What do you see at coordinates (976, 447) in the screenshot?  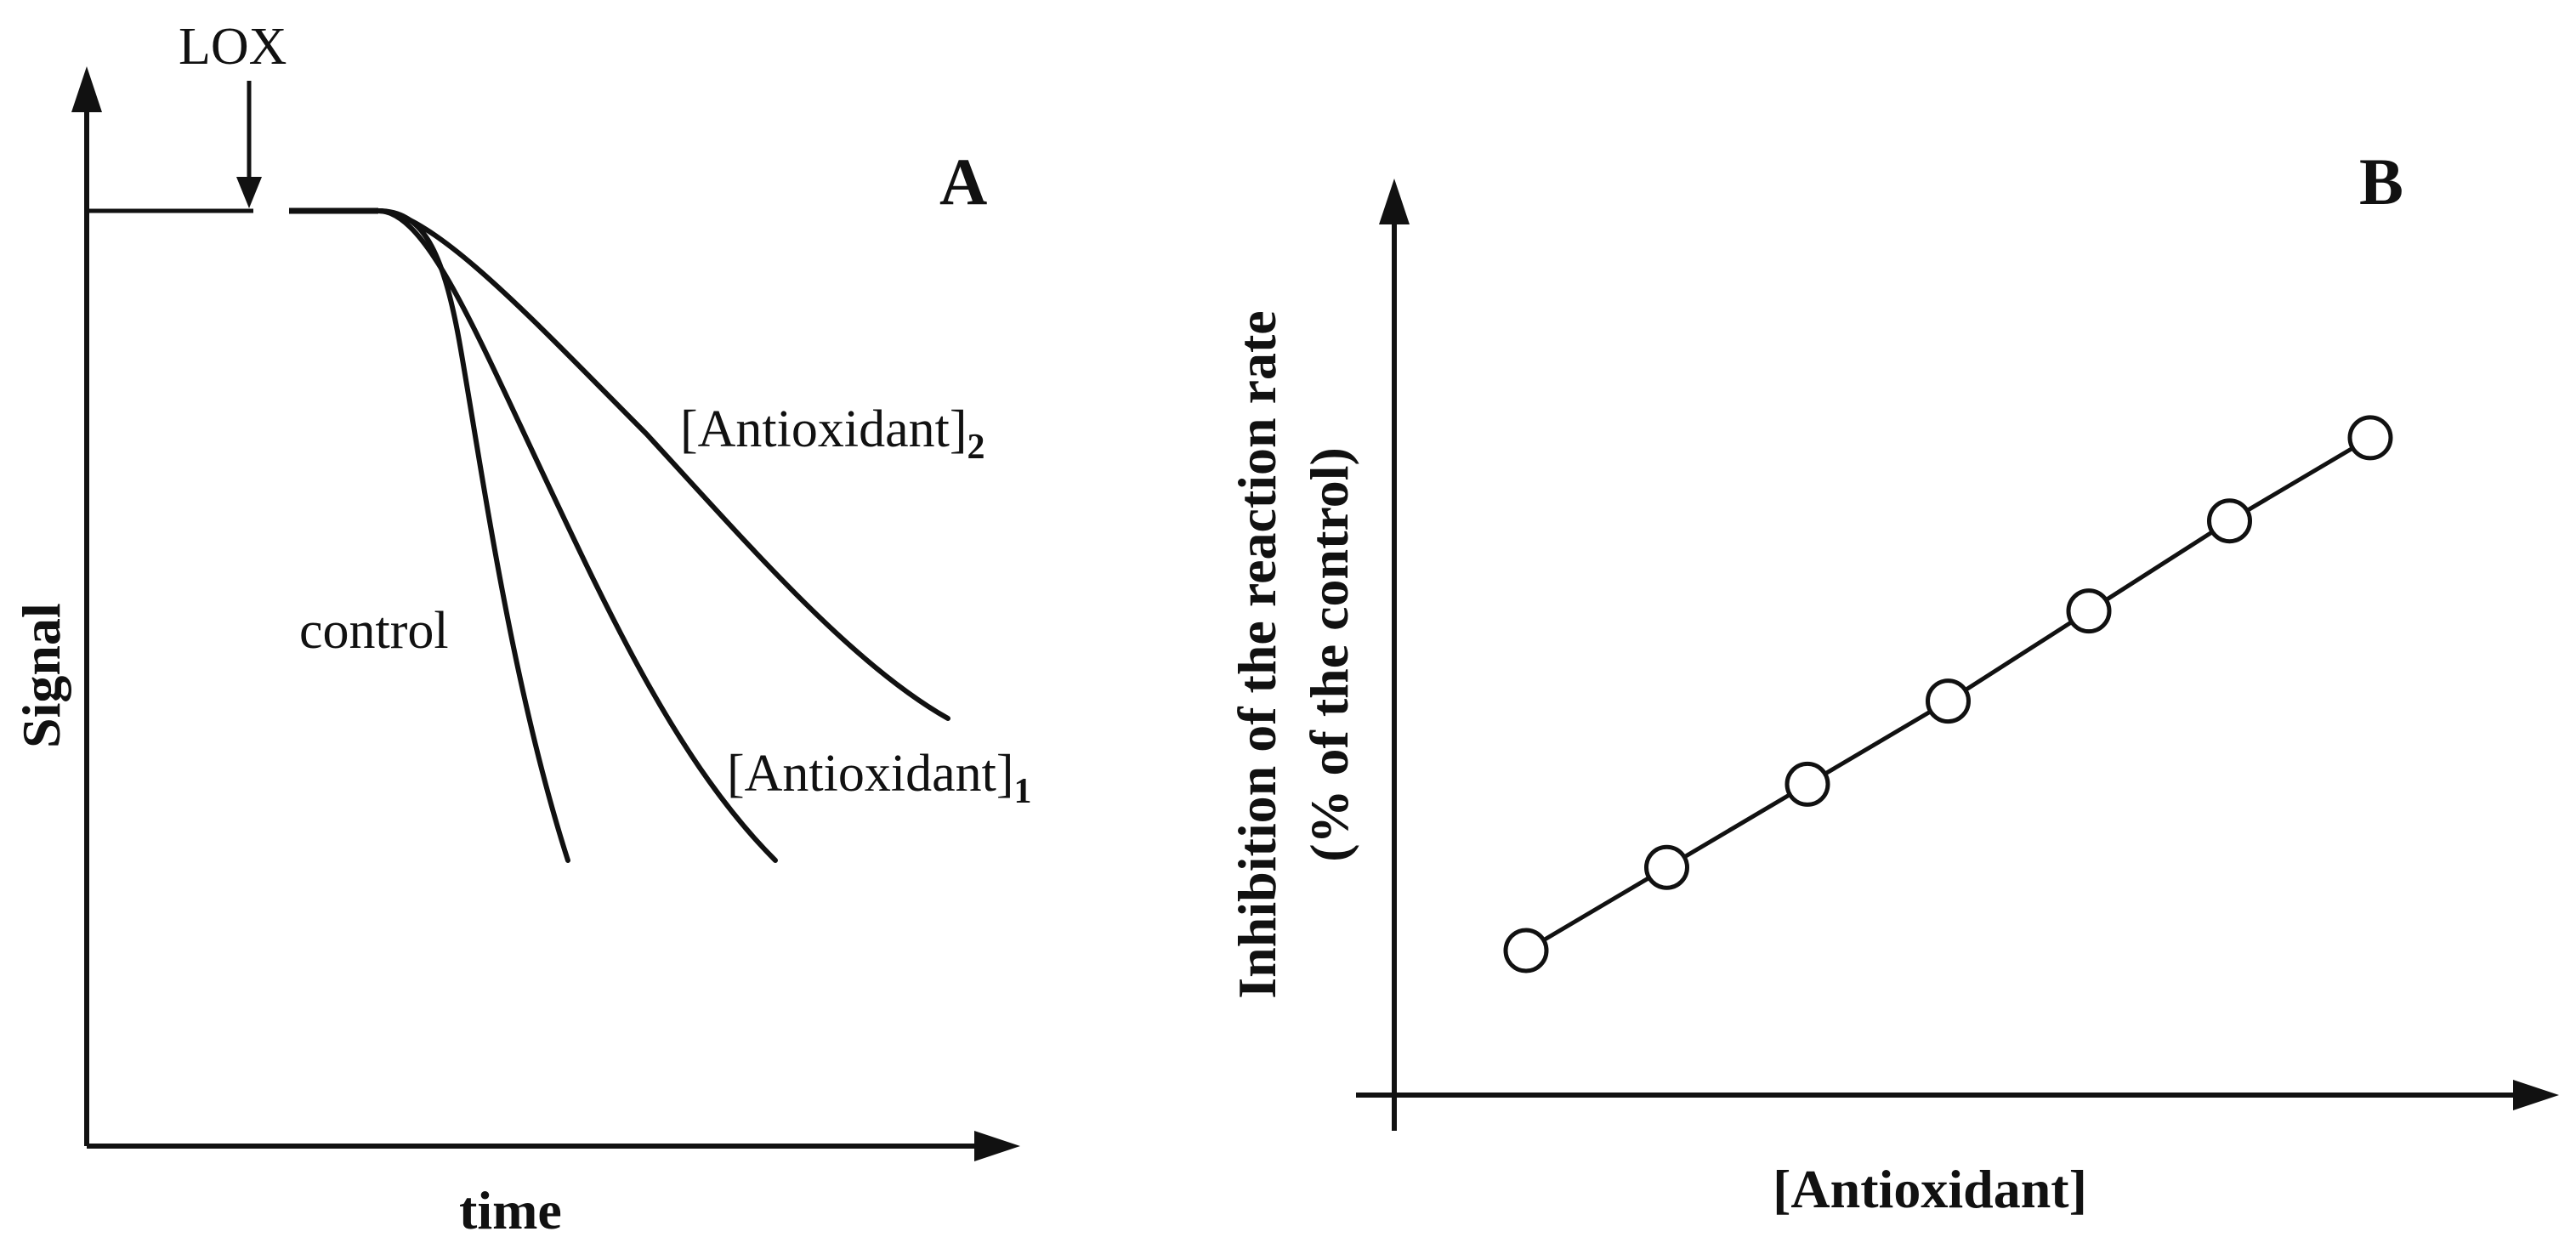 I see `label-antioxidant-2-sub: 2` at bounding box center [976, 447].